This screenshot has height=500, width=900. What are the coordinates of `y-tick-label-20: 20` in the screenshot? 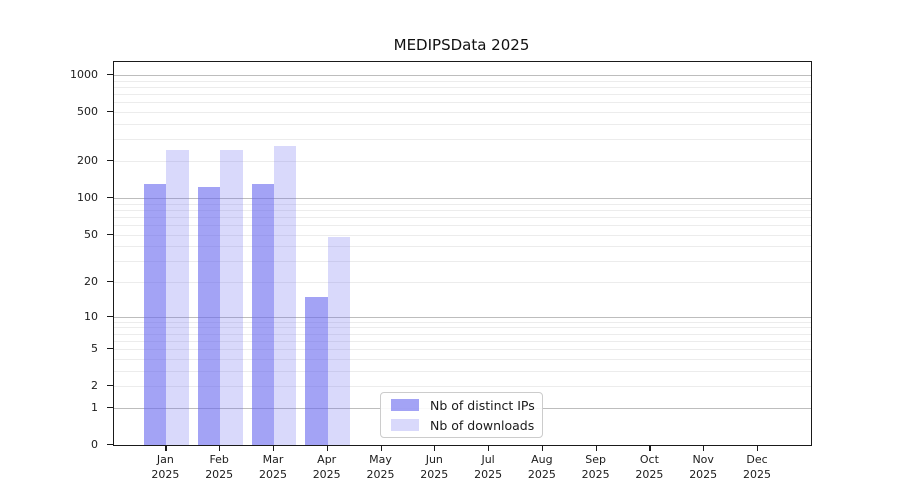 It's located at (91, 281).